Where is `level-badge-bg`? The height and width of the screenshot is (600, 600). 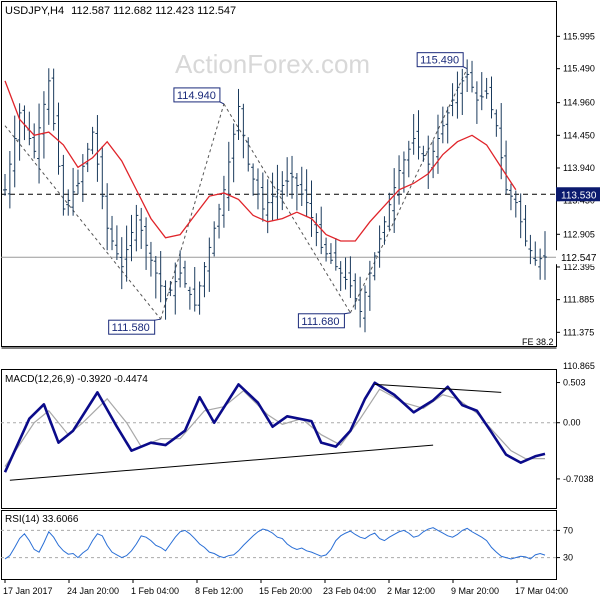
level-badge-bg is located at coordinates (578, 194).